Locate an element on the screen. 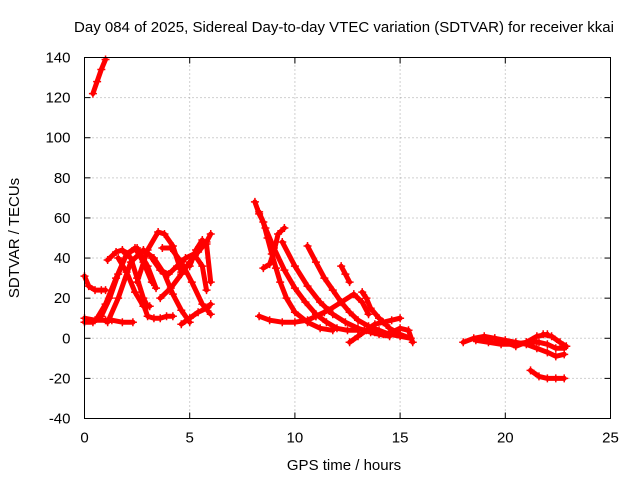 The width and height of the screenshot is (640, 480). x-tick-label: 5 is located at coordinates (190, 438).